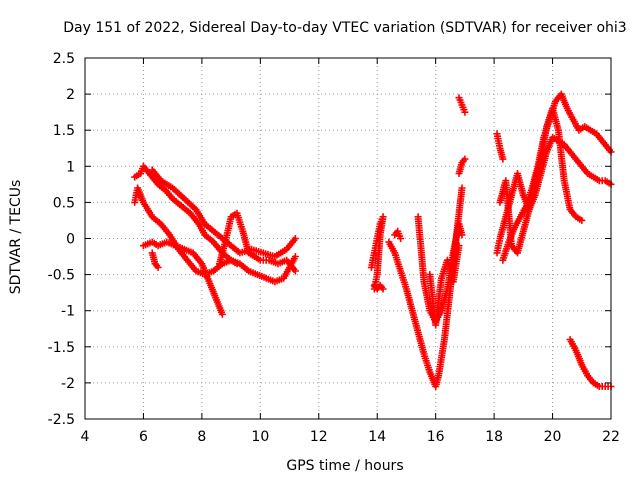 Image resolution: width=640 pixels, height=480 pixels. What do you see at coordinates (611, 437) in the screenshot?
I see `x-tick-label: 22` at bounding box center [611, 437].